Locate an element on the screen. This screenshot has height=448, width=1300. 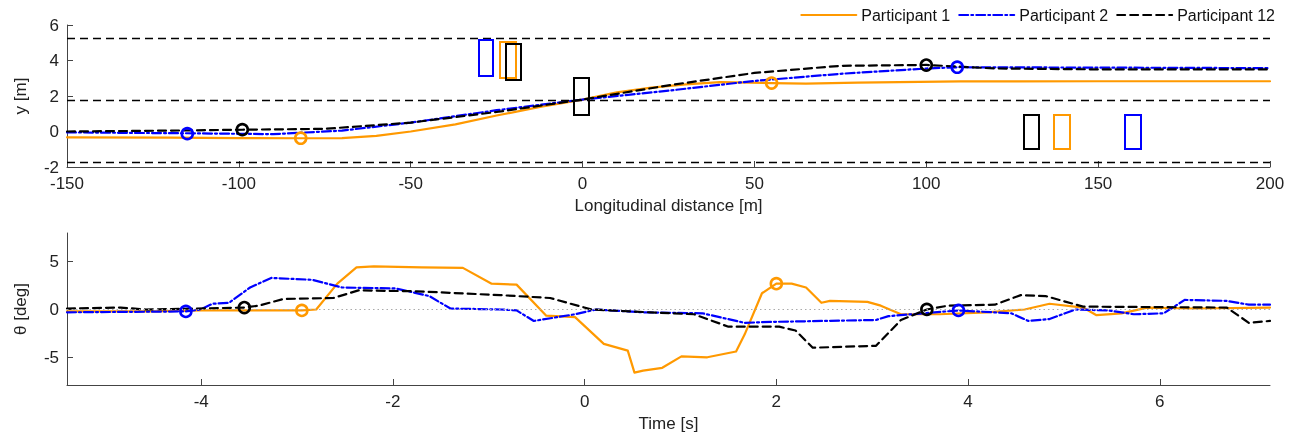
legend-label: Participant 12 is located at coordinates (1226, 15).